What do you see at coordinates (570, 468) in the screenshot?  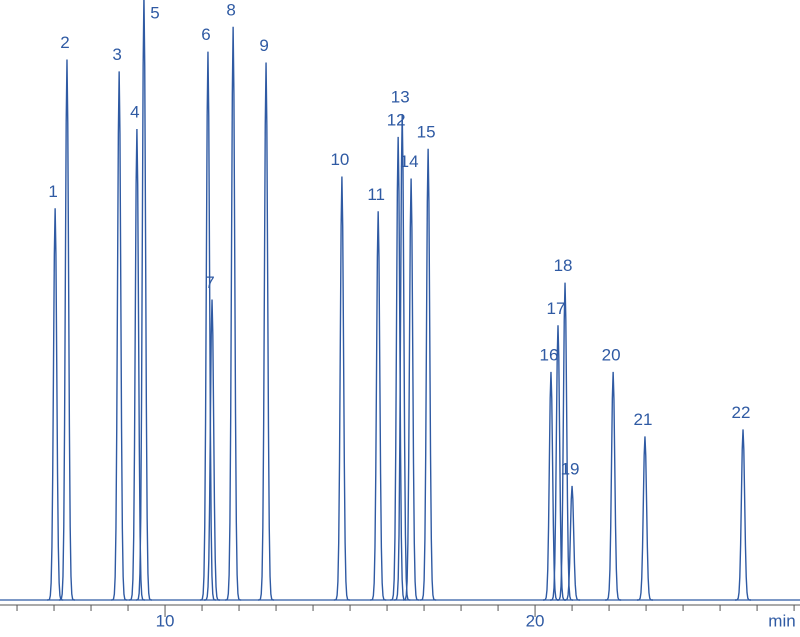 I see `peak-label: 19` at bounding box center [570, 468].